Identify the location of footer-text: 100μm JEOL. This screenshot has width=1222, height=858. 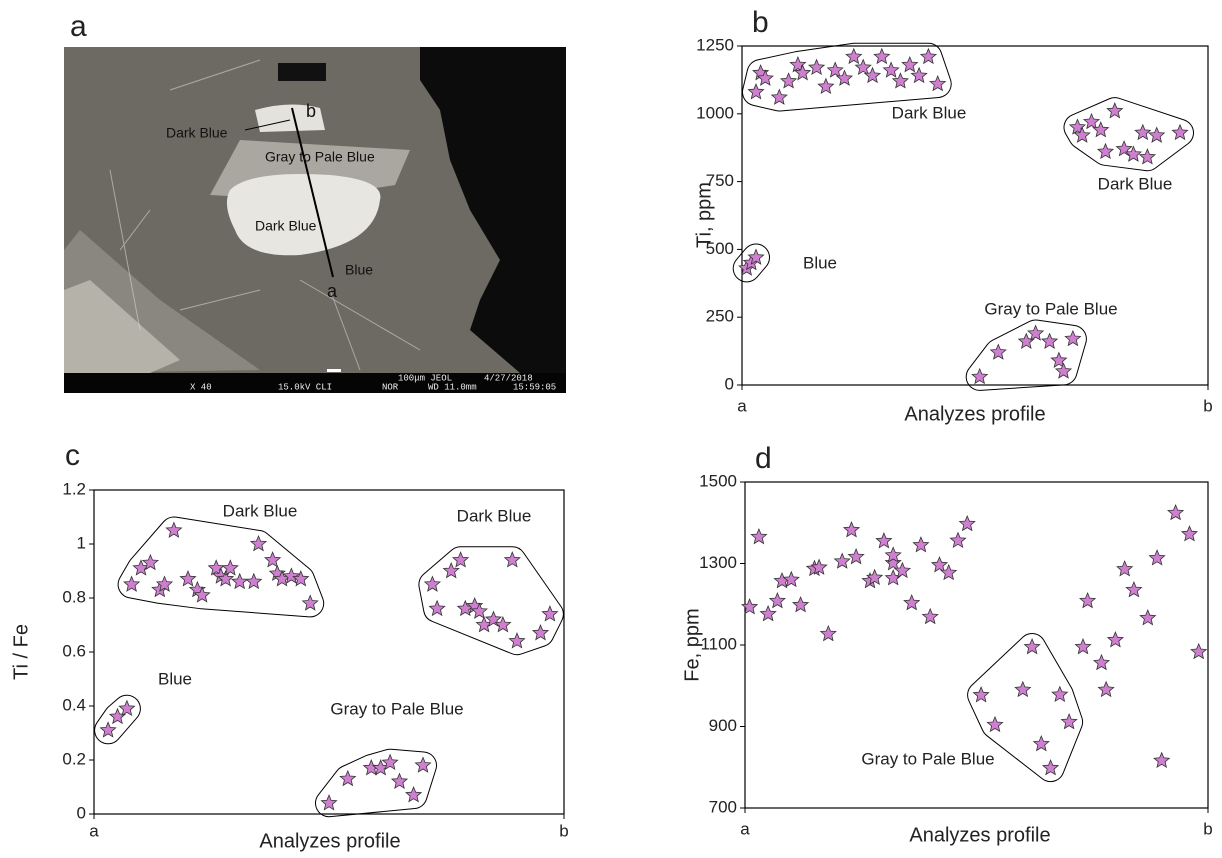
(425, 378).